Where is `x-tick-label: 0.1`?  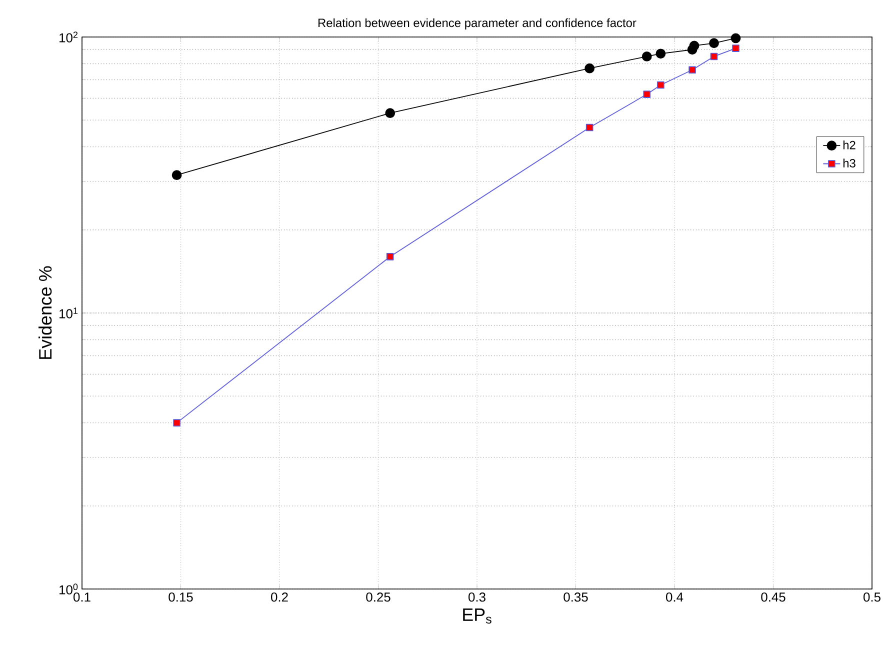 x-tick-label: 0.1 is located at coordinates (82, 597).